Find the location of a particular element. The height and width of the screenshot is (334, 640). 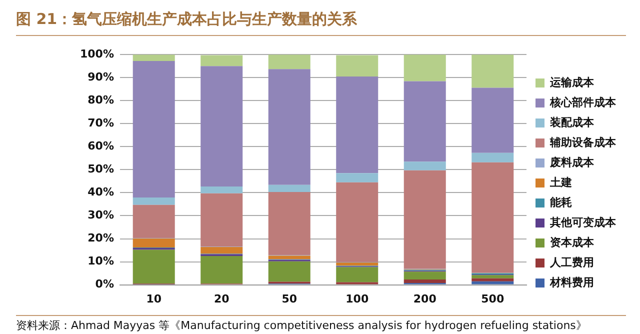

legend-label: 核心部件成本 is located at coordinates (583, 102).